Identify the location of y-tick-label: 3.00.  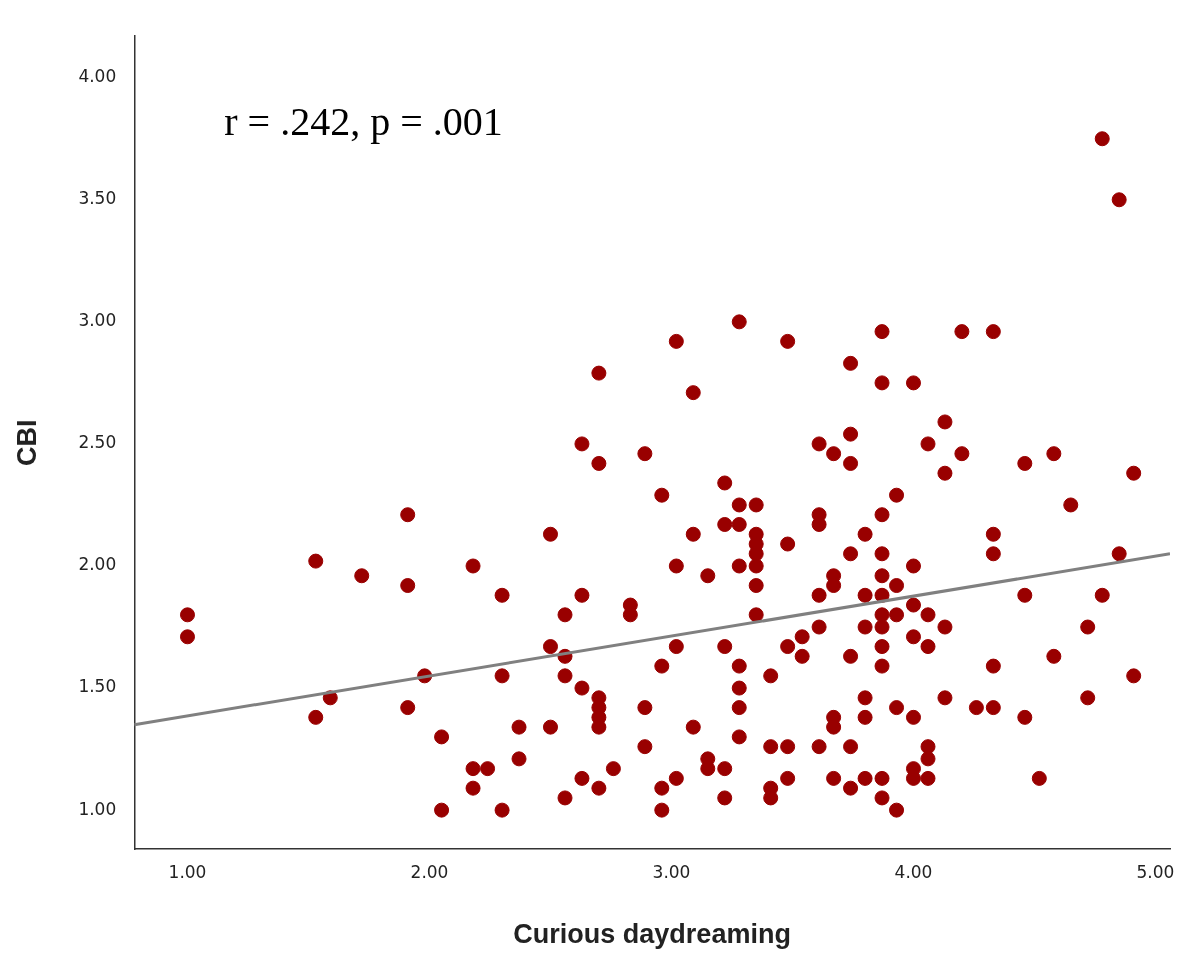
(97, 320).